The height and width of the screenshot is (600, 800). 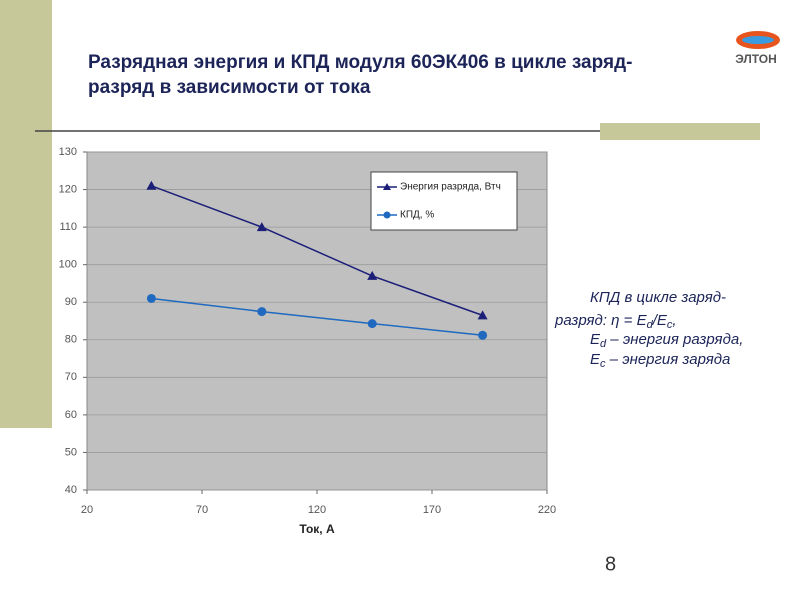 What do you see at coordinates (432, 510) in the screenshot?
I see `x-tick-label: 170` at bounding box center [432, 510].